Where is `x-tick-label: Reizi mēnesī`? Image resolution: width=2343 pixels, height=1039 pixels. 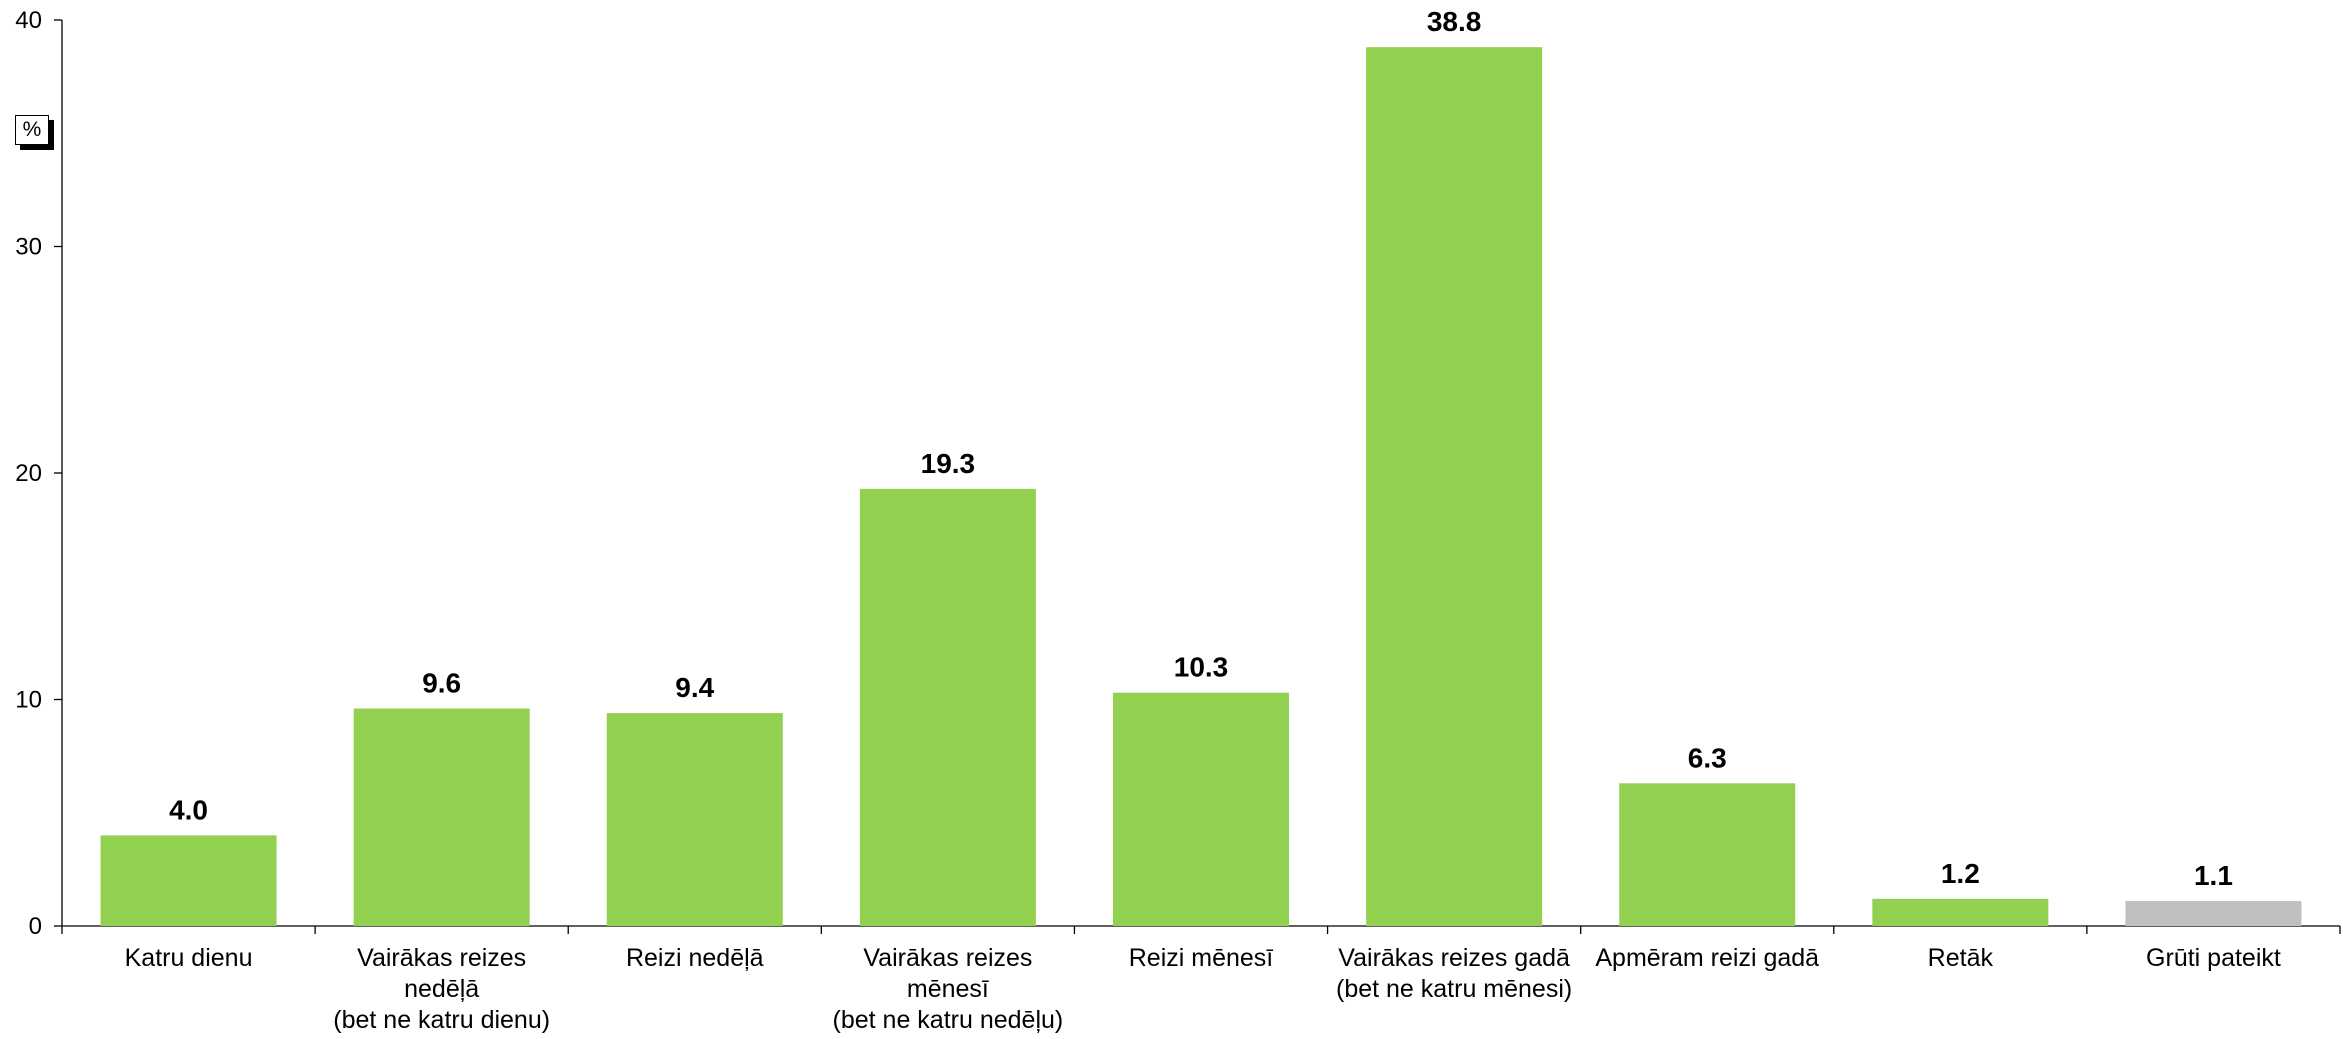
x-tick-label: Reizi mēnesī is located at coordinates (1201, 958).